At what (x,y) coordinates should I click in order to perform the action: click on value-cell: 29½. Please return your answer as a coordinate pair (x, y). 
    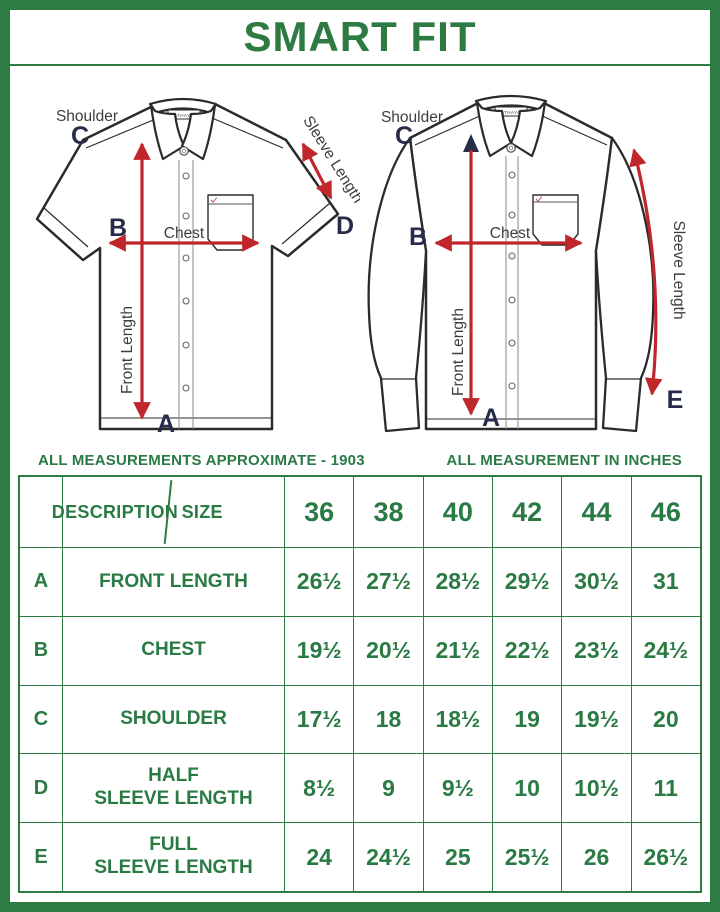
    Looking at the image, I should click on (527, 581).